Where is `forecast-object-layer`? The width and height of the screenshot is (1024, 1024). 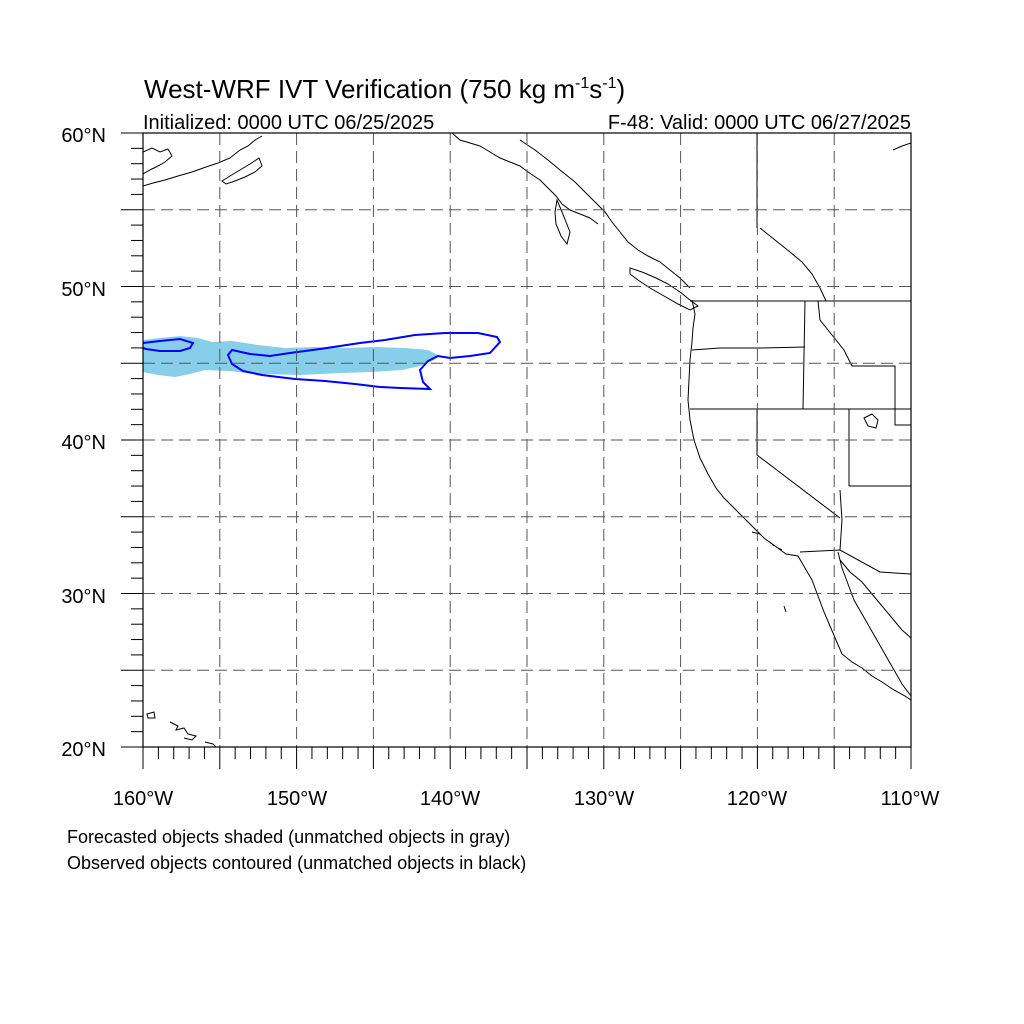 forecast-object-layer is located at coordinates (291, 356).